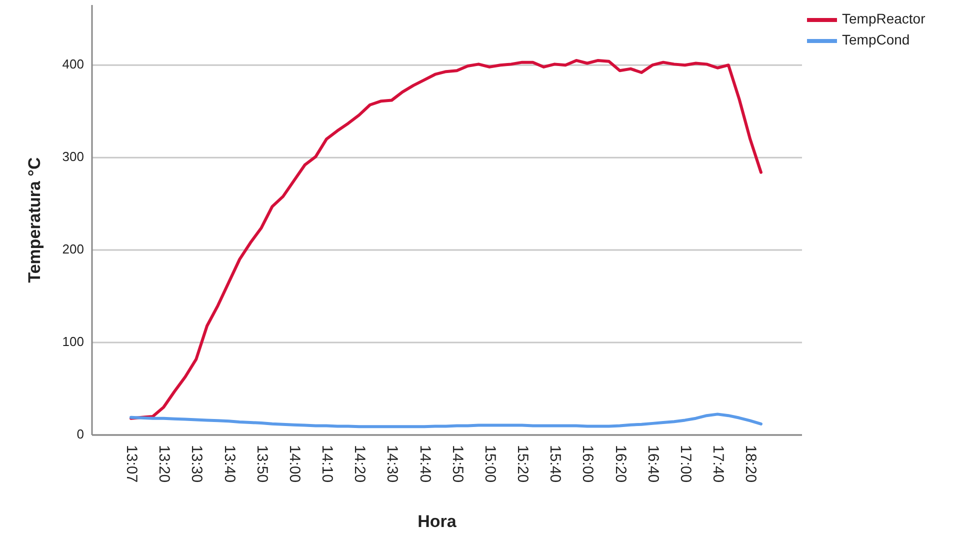 The image size is (957, 535). I want to click on legend-label: TempCond, so click(876, 40).